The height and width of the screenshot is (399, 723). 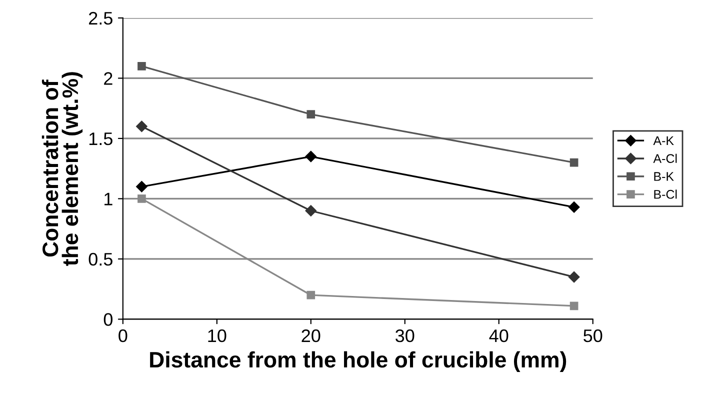 I want to click on x-tick-label: 40, so click(x=498, y=335).